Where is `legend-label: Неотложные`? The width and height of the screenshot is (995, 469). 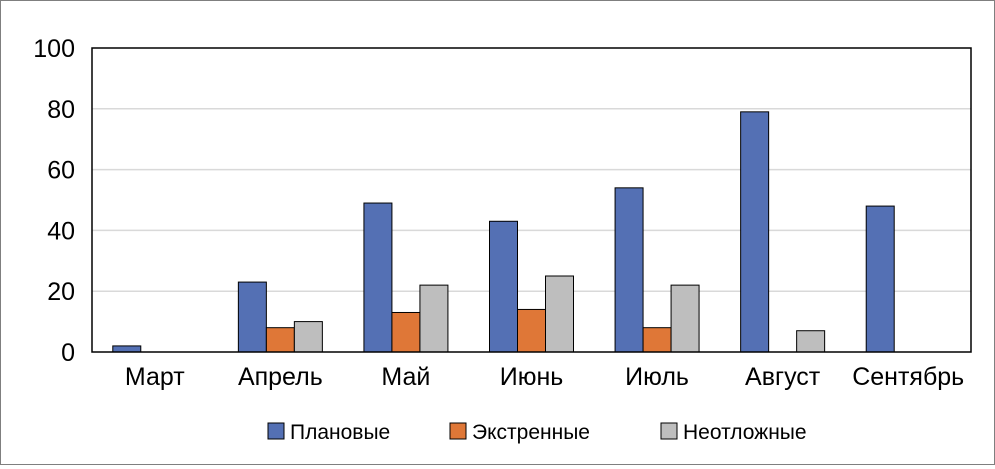
legend-label: Неотложные is located at coordinates (745, 432).